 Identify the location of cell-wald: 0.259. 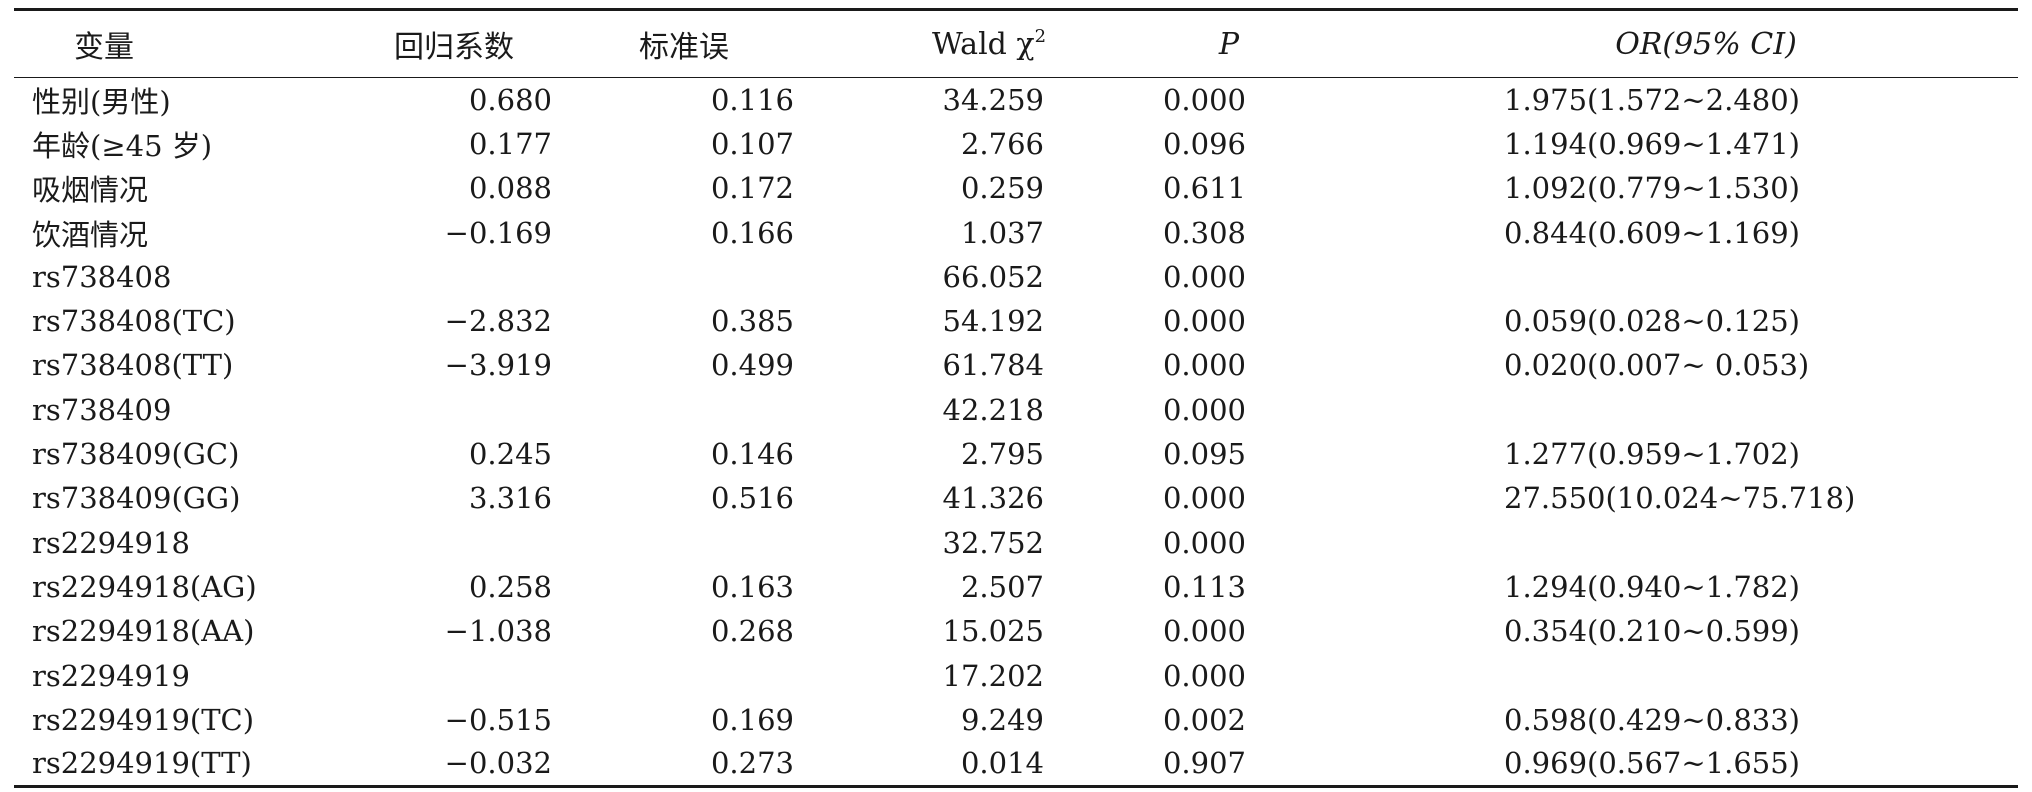
(1002, 188).